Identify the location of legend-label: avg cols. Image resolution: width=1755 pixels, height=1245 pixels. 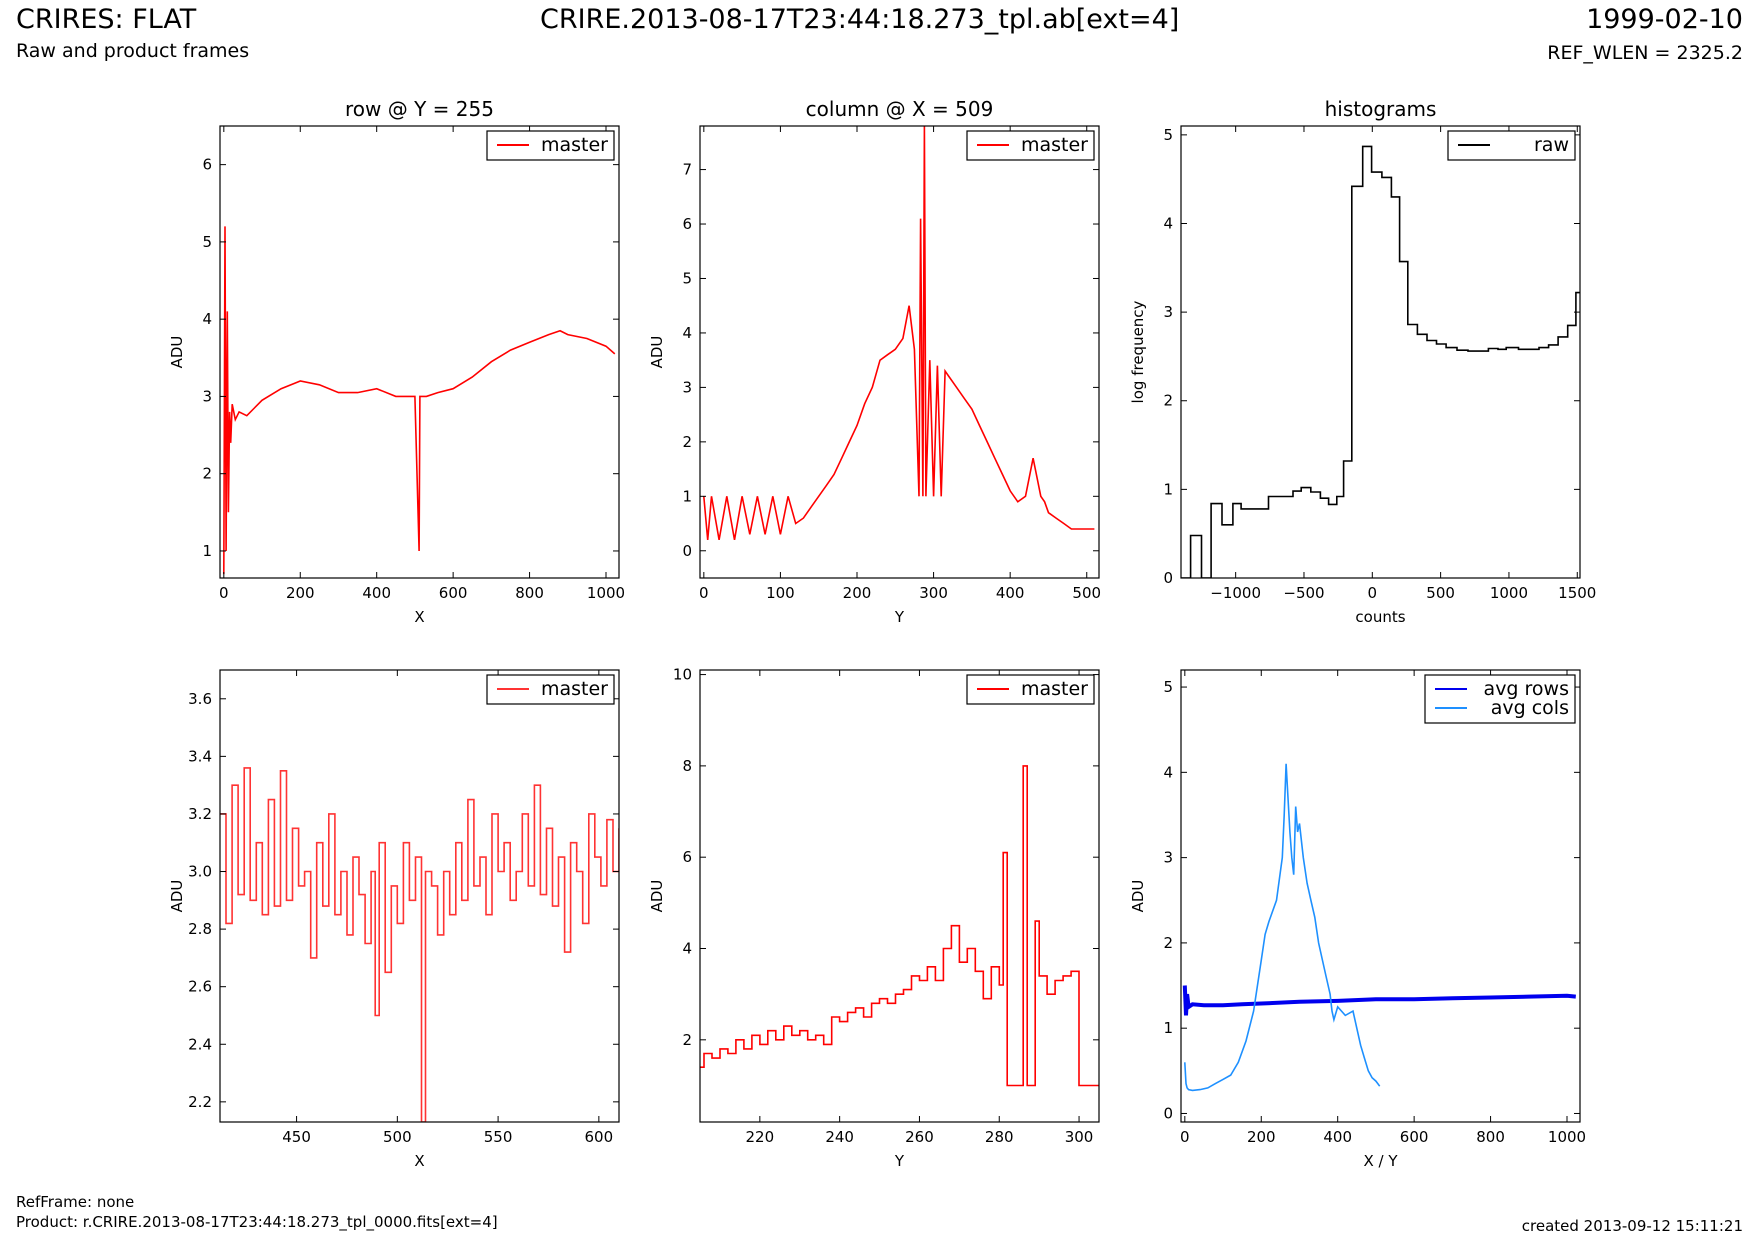
(1530, 708).